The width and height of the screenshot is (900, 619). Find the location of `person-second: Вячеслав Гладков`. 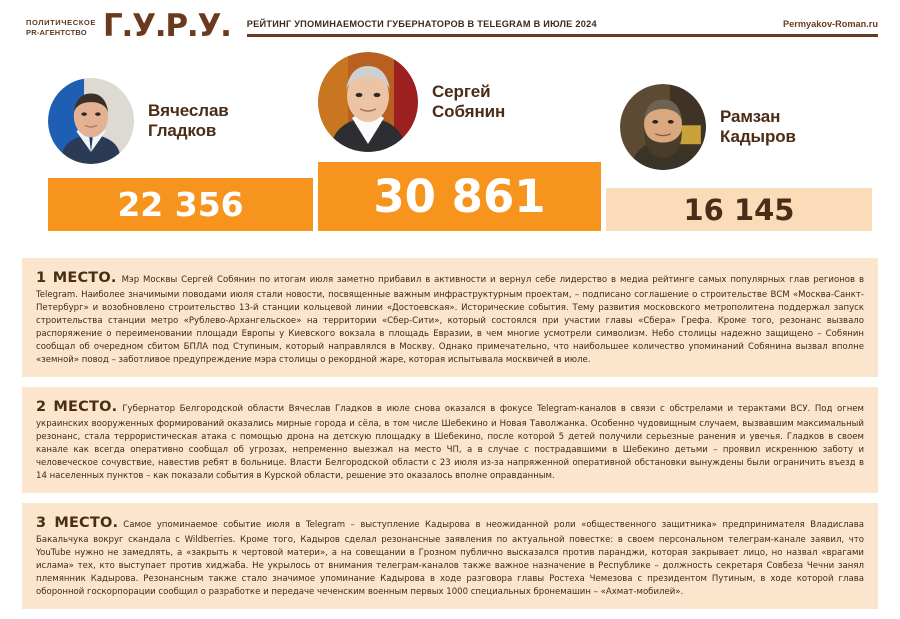

person-second: Вячеслав Гладков is located at coordinates (138, 121).